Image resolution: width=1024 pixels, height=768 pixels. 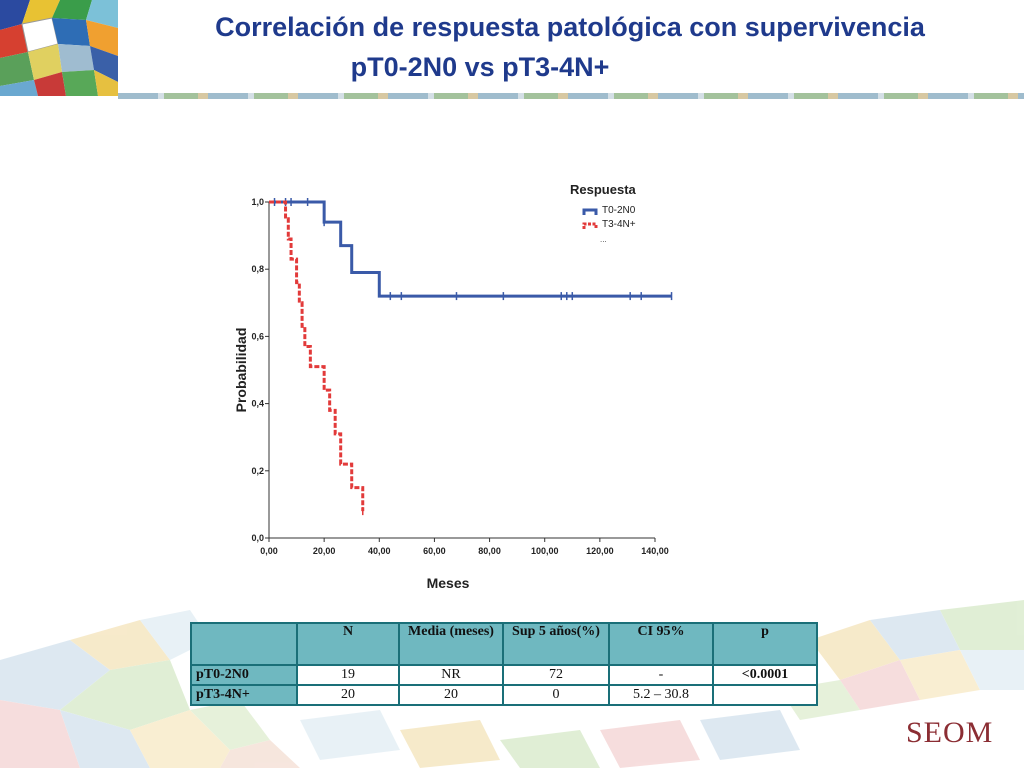 I want to click on table-header-cell: Media (meses), so click(x=451, y=644).